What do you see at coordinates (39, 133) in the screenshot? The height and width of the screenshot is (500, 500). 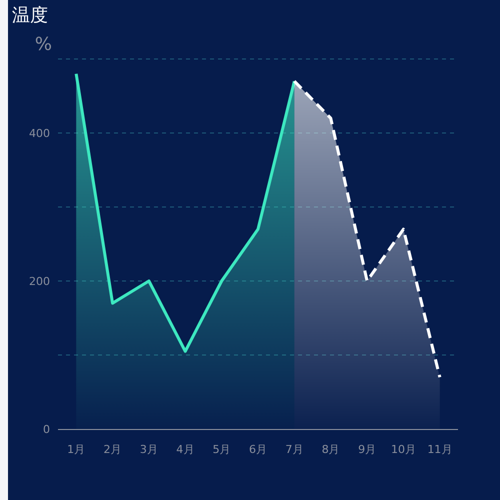 I see `y-tick-label: 400` at bounding box center [39, 133].